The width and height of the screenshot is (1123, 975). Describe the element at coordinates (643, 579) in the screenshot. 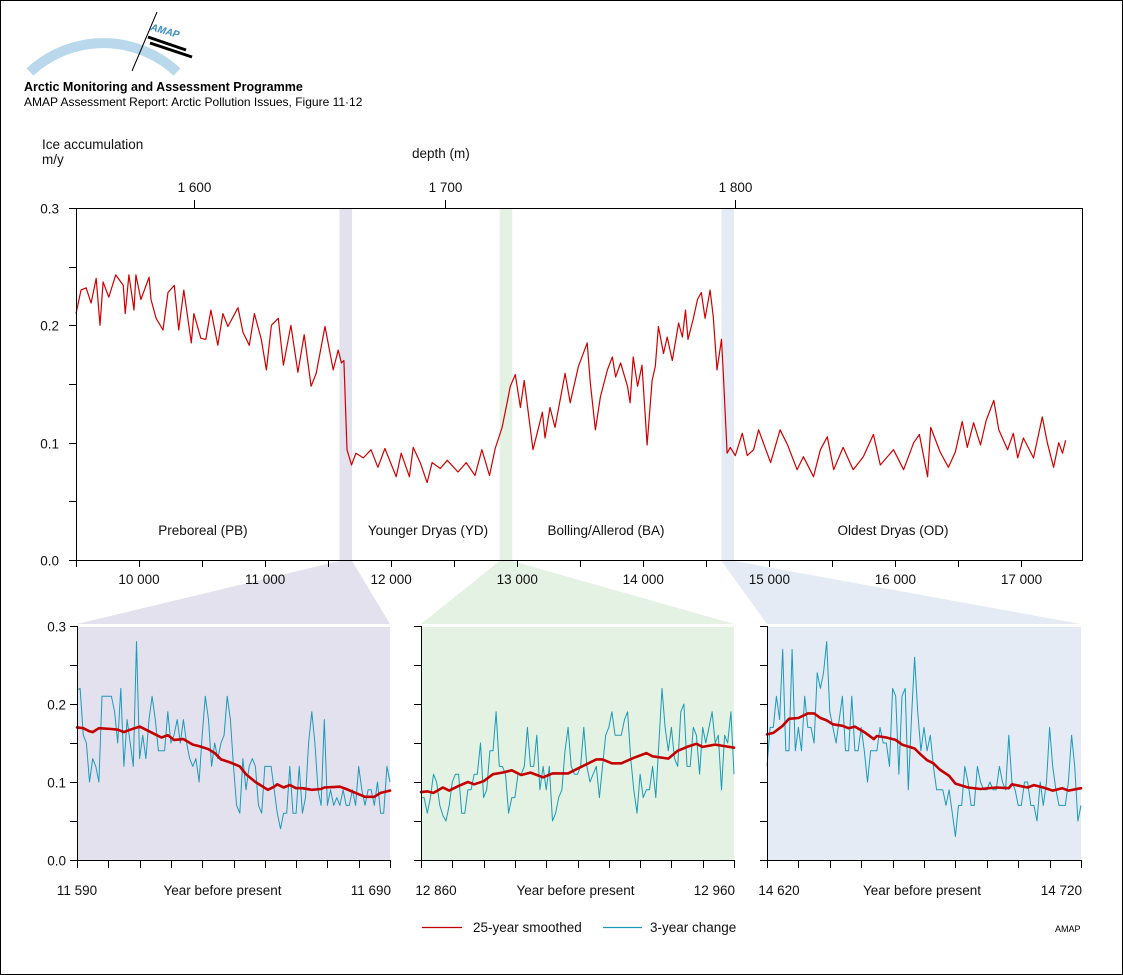

I see `x-tick-label: 14 000` at that location.